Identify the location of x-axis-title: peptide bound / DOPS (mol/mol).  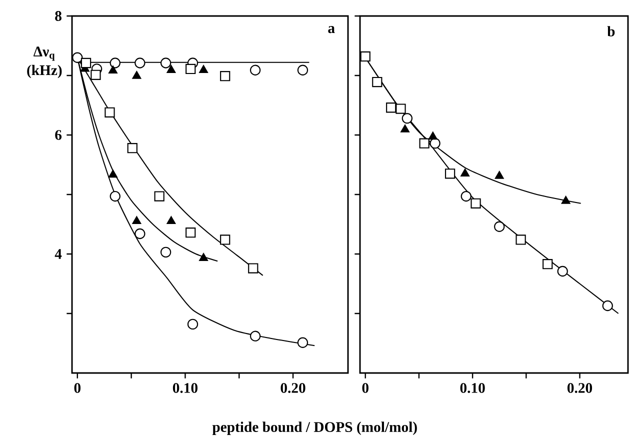
(314, 428).